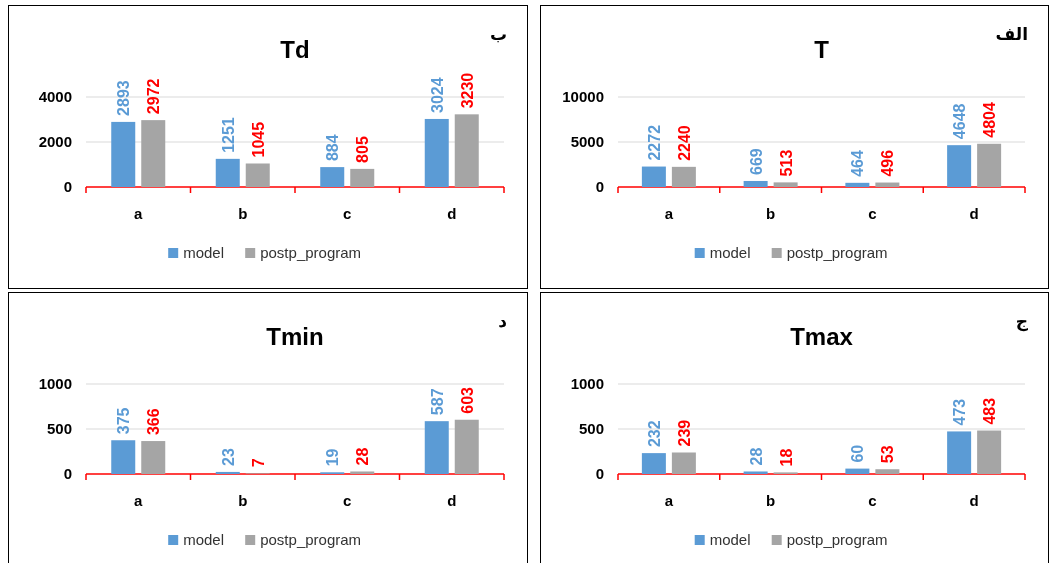 This screenshot has height=563, width=1051. I want to click on data-label: 483, so click(990, 411).